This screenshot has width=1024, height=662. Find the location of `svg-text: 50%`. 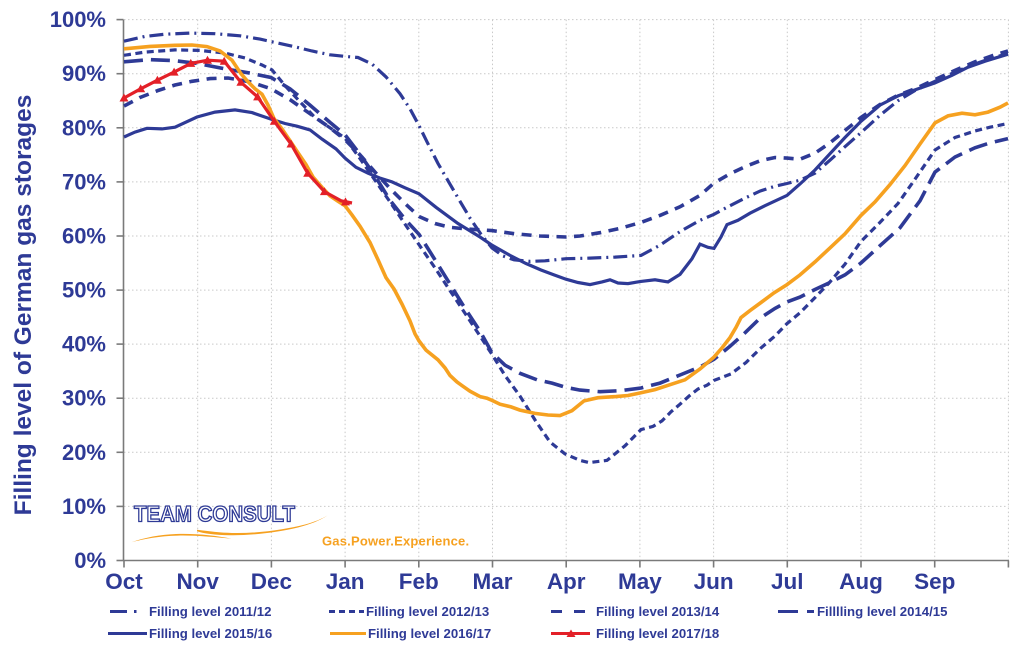

svg-text: 50% is located at coordinates (84, 290).